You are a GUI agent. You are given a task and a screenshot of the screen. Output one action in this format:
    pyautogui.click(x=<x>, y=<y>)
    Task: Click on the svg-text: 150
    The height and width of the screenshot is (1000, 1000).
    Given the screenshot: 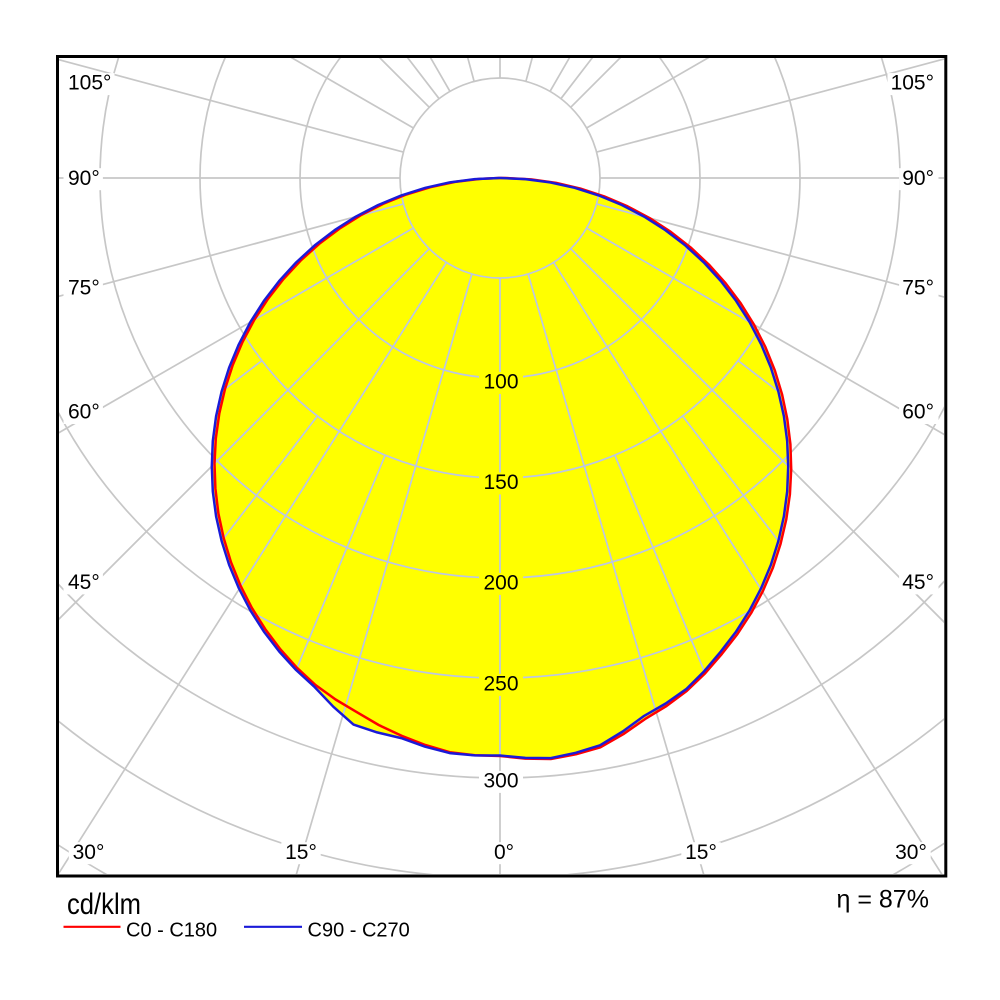 What is the action you would take?
    pyautogui.click(x=500, y=482)
    